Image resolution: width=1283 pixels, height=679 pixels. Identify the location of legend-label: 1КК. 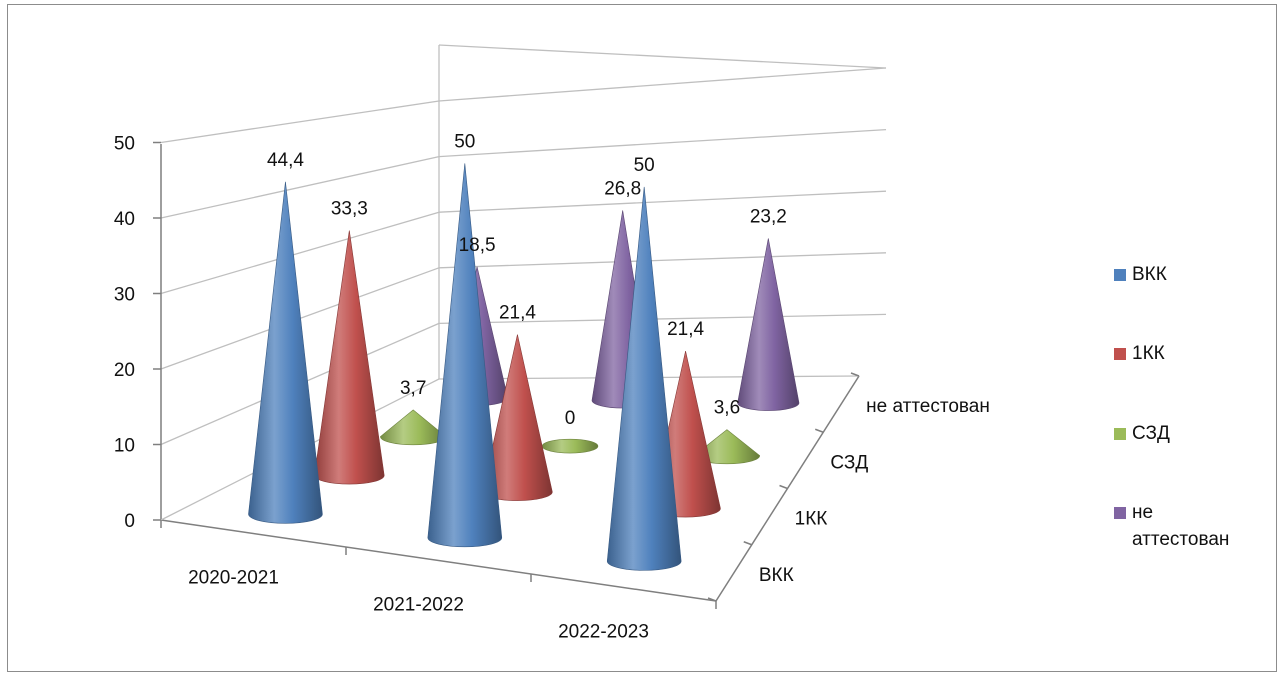
(1148, 353).